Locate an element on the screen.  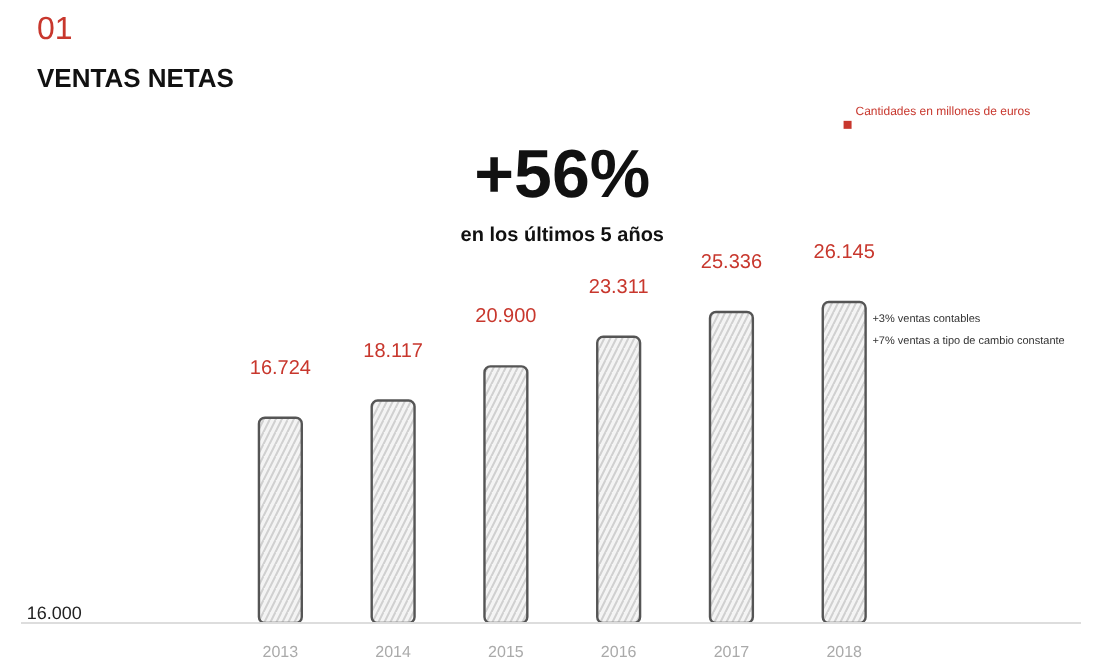
chart-subtitle: 01 is located at coordinates (55, 30).